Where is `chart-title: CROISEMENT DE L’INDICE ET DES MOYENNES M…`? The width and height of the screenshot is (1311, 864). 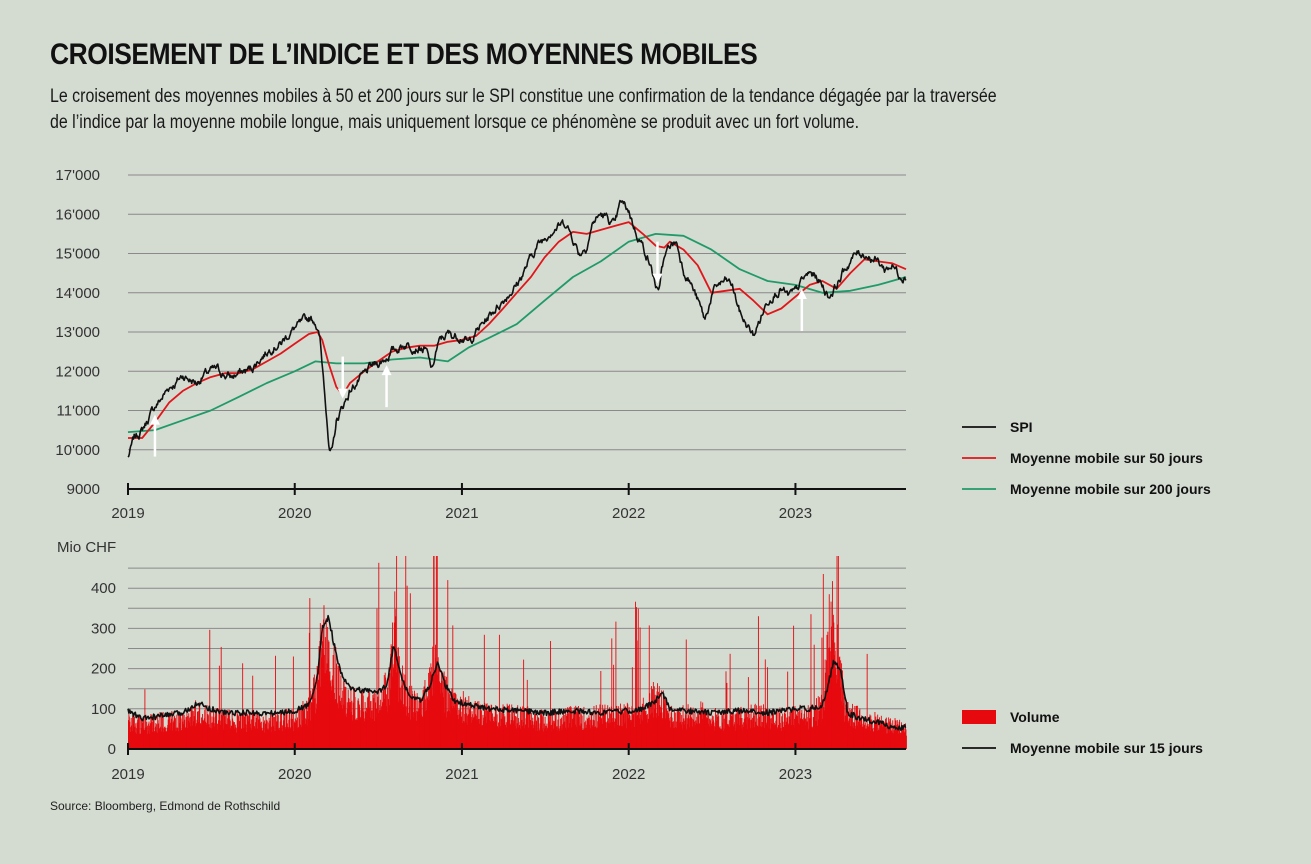
chart-title: CROISEMENT DE L’INDICE ET DES MOYENNES M… is located at coordinates (404, 54).